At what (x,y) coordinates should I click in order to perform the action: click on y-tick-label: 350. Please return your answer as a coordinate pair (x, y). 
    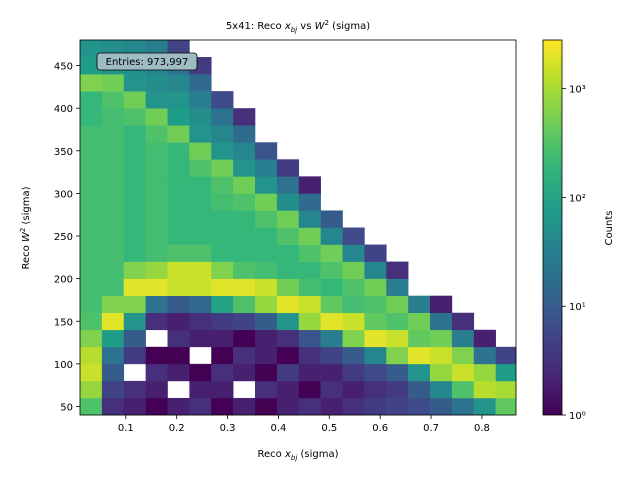
    Looking at the image, I should click on (63, 152).